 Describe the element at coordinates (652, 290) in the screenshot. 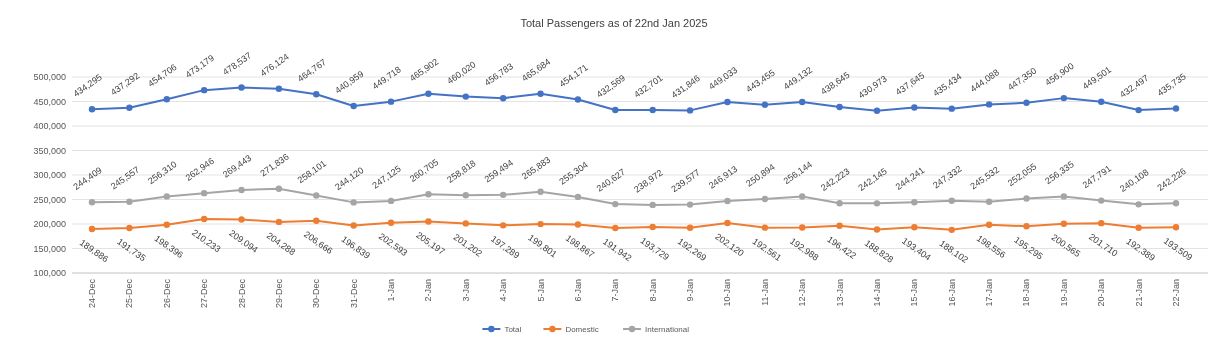

I see `x-tick-label: 8-Jan` at that location.